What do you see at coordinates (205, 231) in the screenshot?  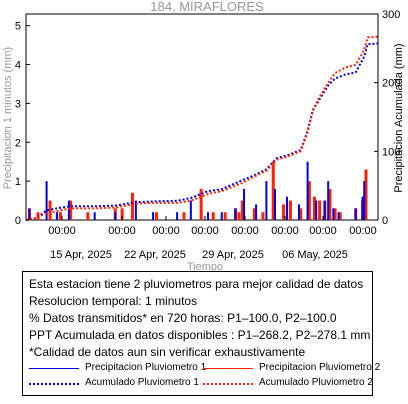 I see `x-tick-label-time-3: 00:00` at bounding box center [205, 231].